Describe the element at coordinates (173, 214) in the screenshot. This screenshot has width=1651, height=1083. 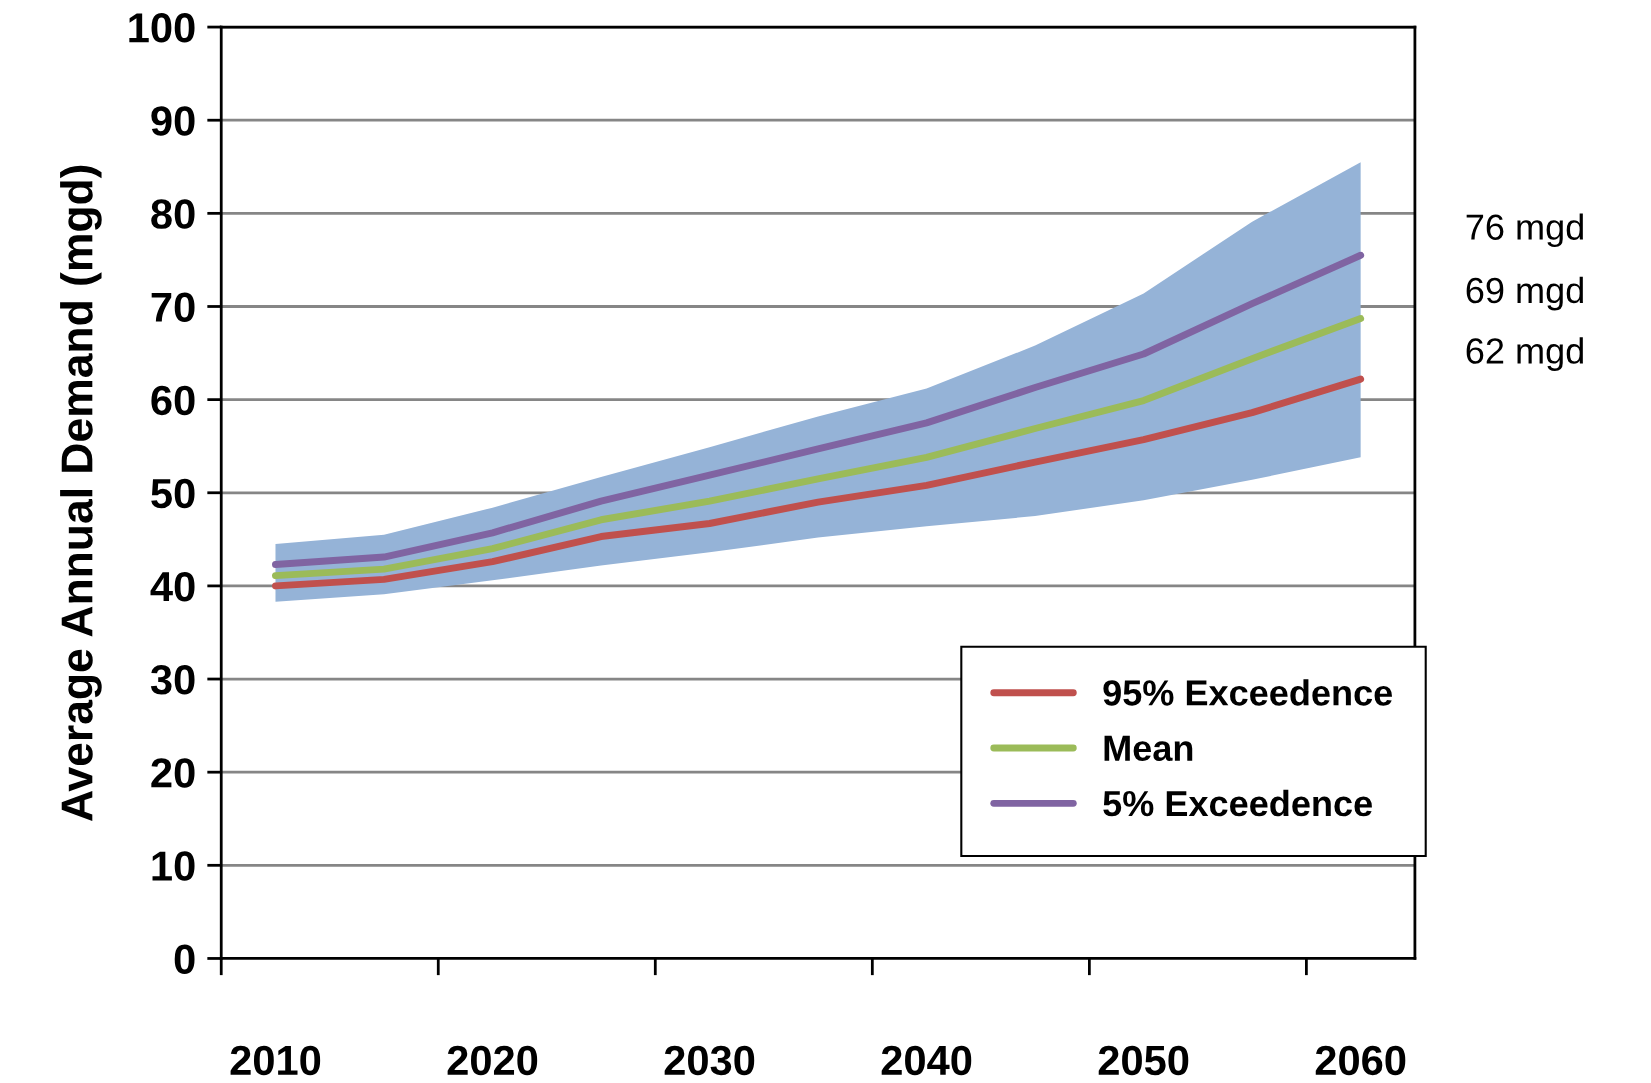
I see `y-tick-label: 80` at that location.